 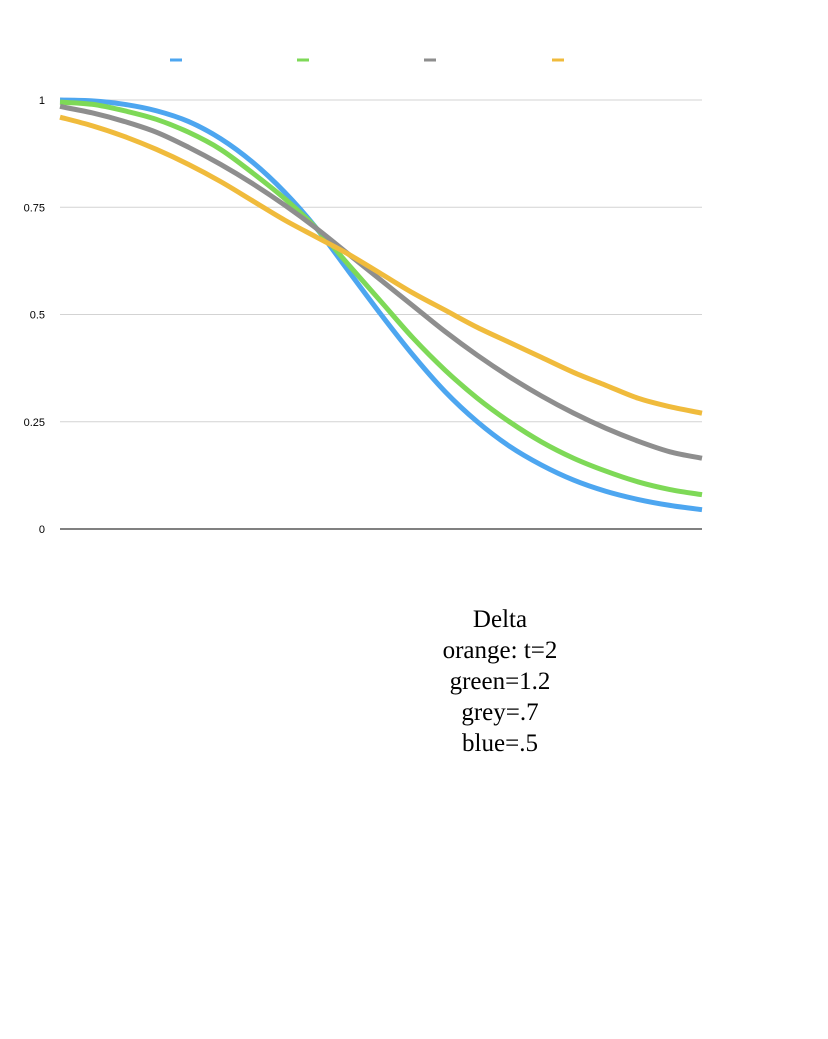 What do you see at coordinates (34, 208) in the screenshot?
I see `y-tick-label: 0.75` at bounding box center [34, 208].